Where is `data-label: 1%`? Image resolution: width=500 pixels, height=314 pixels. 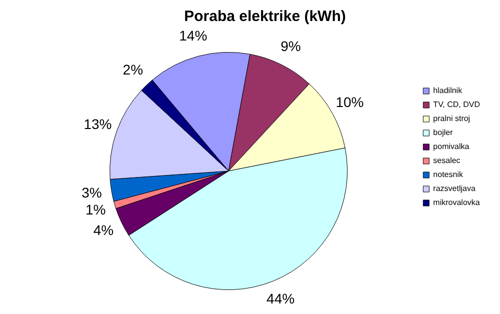
data-label: 1% is located at coordinates (96, 210).